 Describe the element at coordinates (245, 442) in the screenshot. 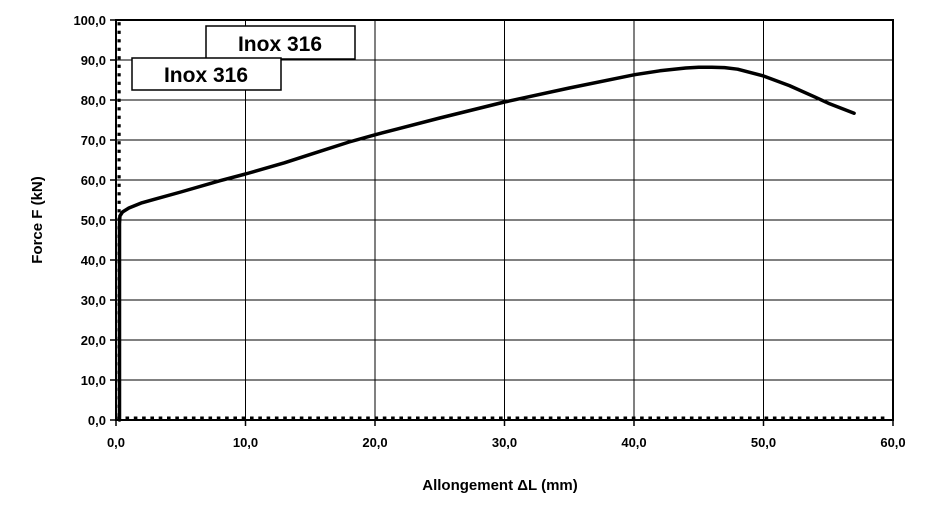

I see `x-tick-label: 10,0` at that location.